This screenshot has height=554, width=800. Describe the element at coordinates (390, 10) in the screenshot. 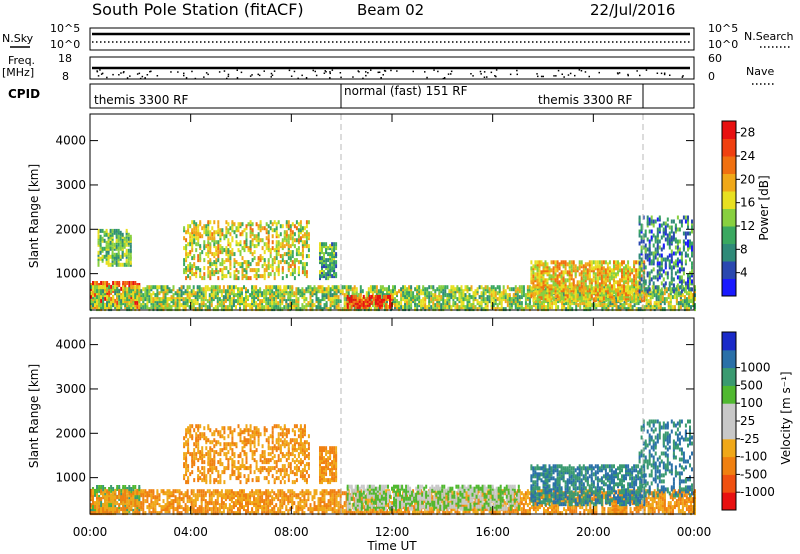

I see `beam-label: Beam 02` at that location.